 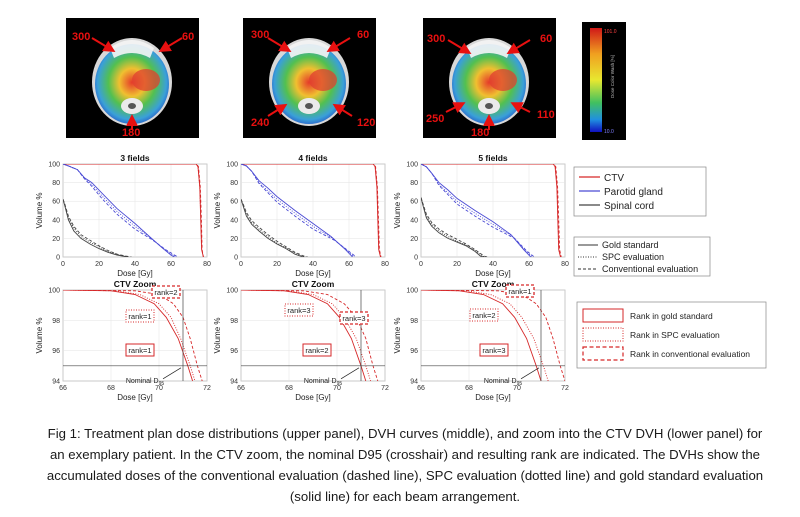 I want to click on x-tick-label: 66, so click(x=241, y=388).